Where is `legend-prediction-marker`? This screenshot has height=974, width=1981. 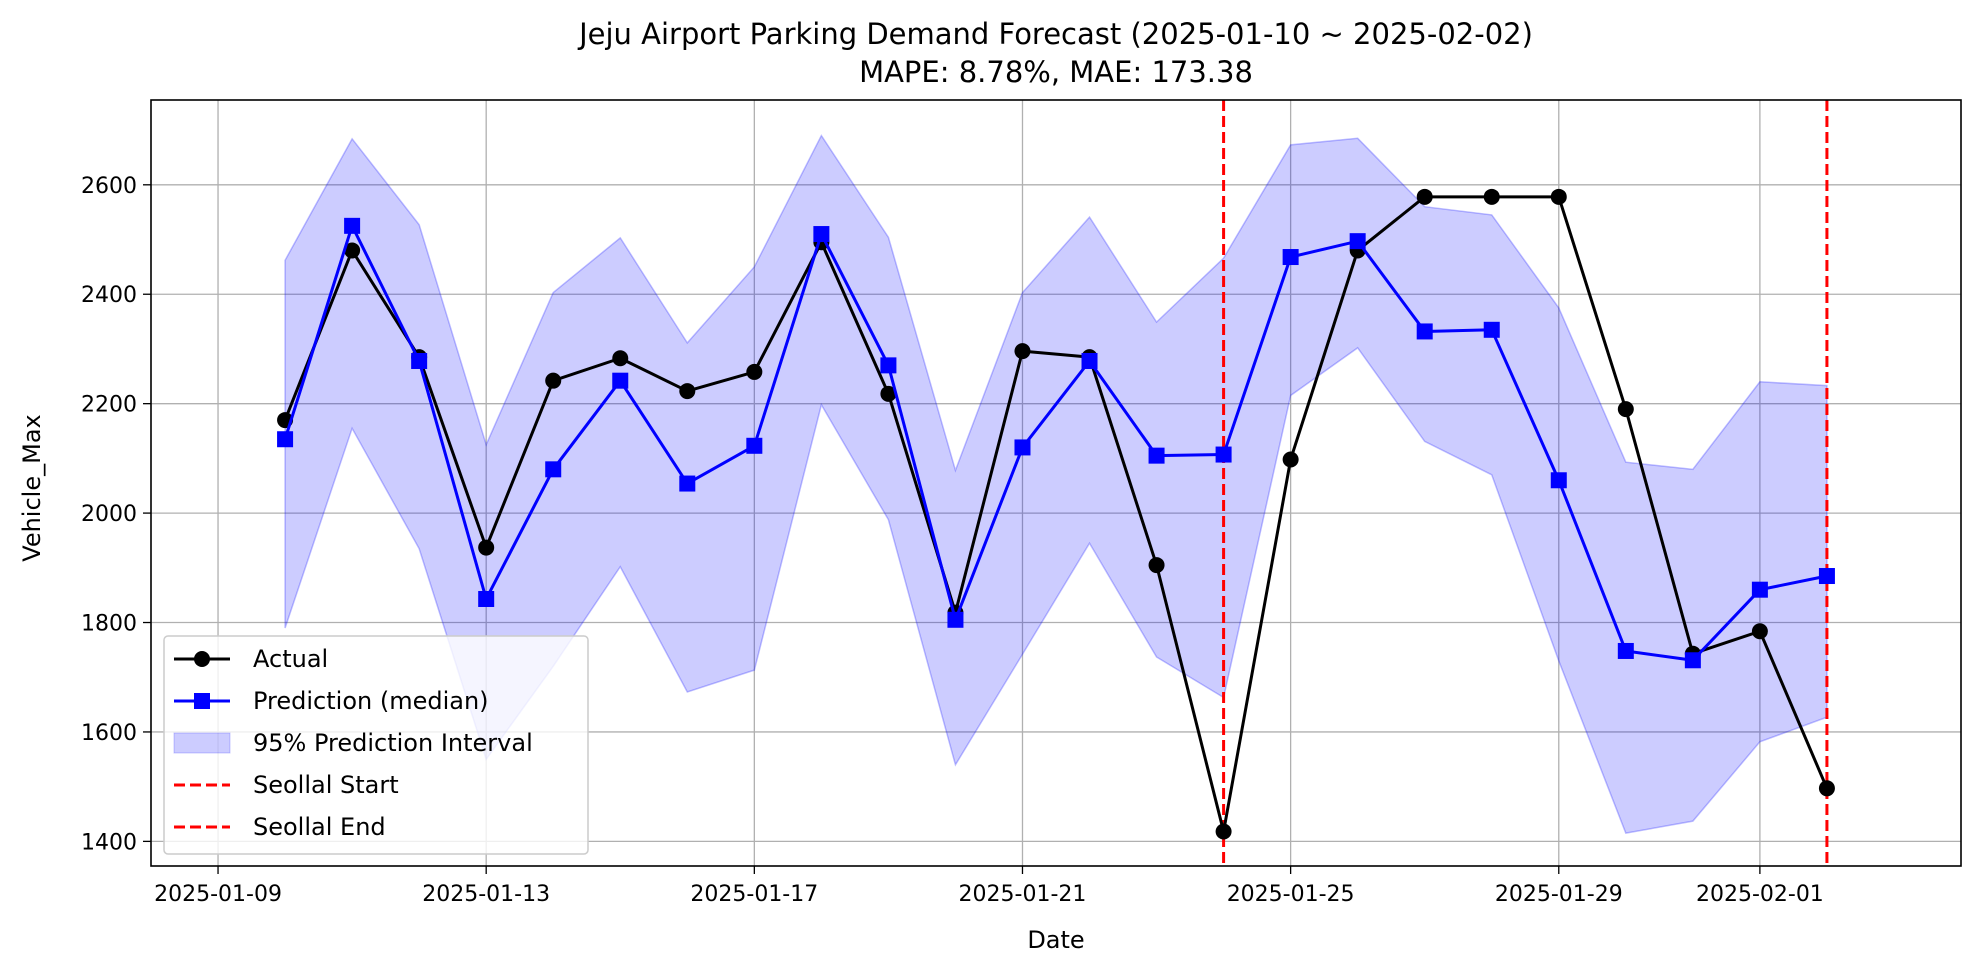
legend-prediction-marker is located at coordinates (202, 701).